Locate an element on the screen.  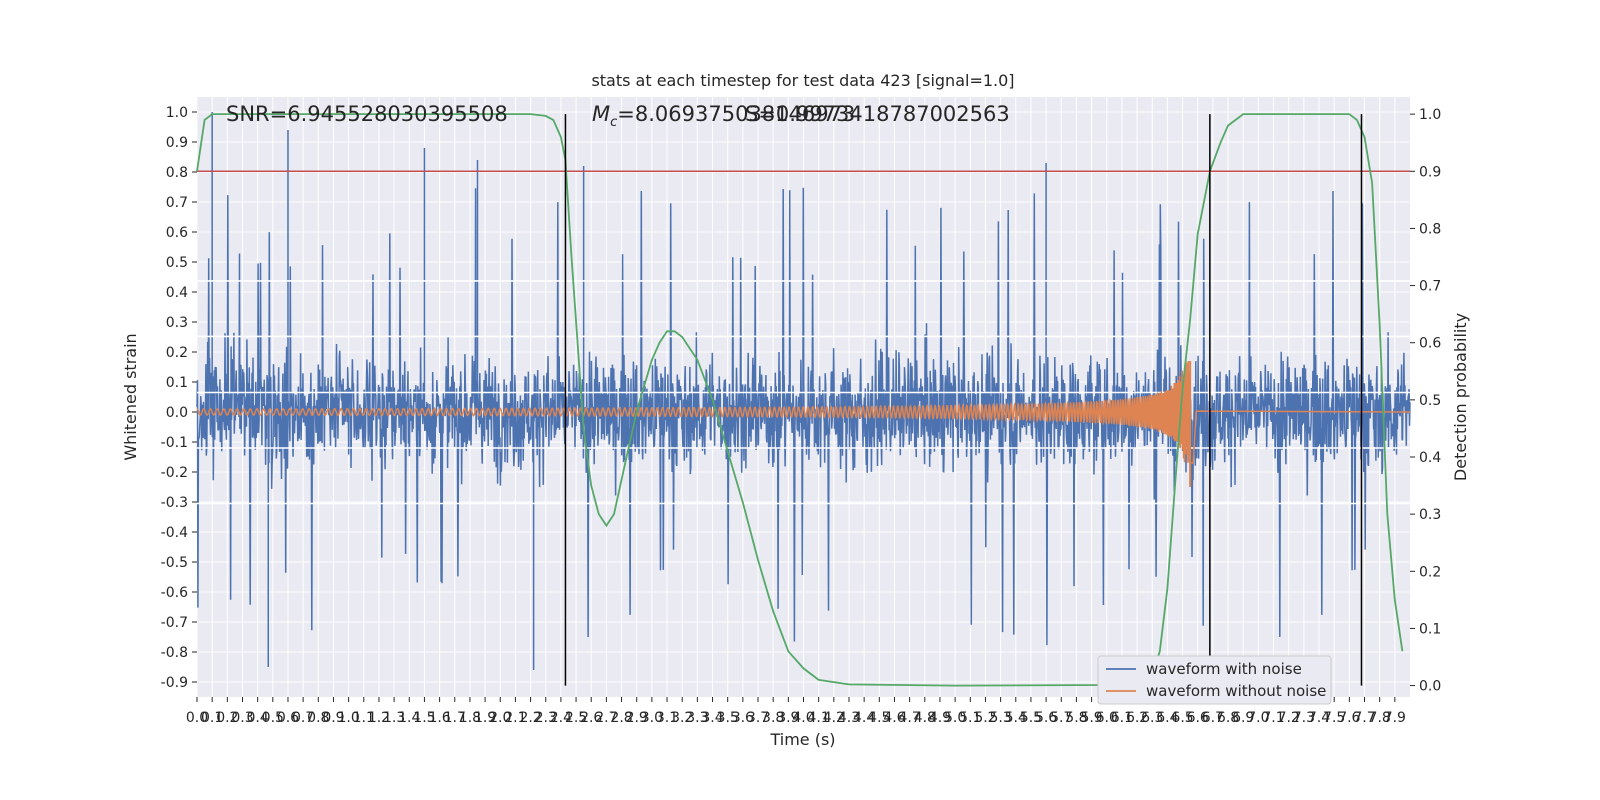
x-tick-label: 7.4 is located at coordinates (1319, 718).